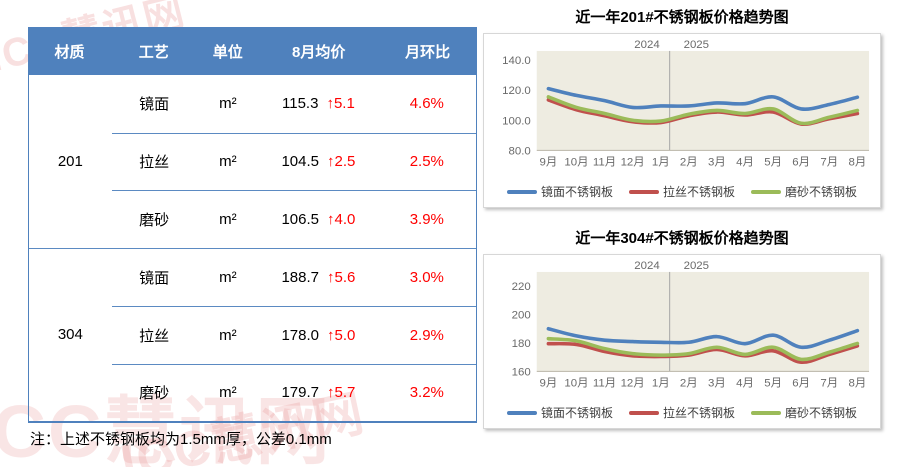  I want to click on table-row: 镜面 m² 188.7 ↑5.6 3.0%, so click(294, 278).